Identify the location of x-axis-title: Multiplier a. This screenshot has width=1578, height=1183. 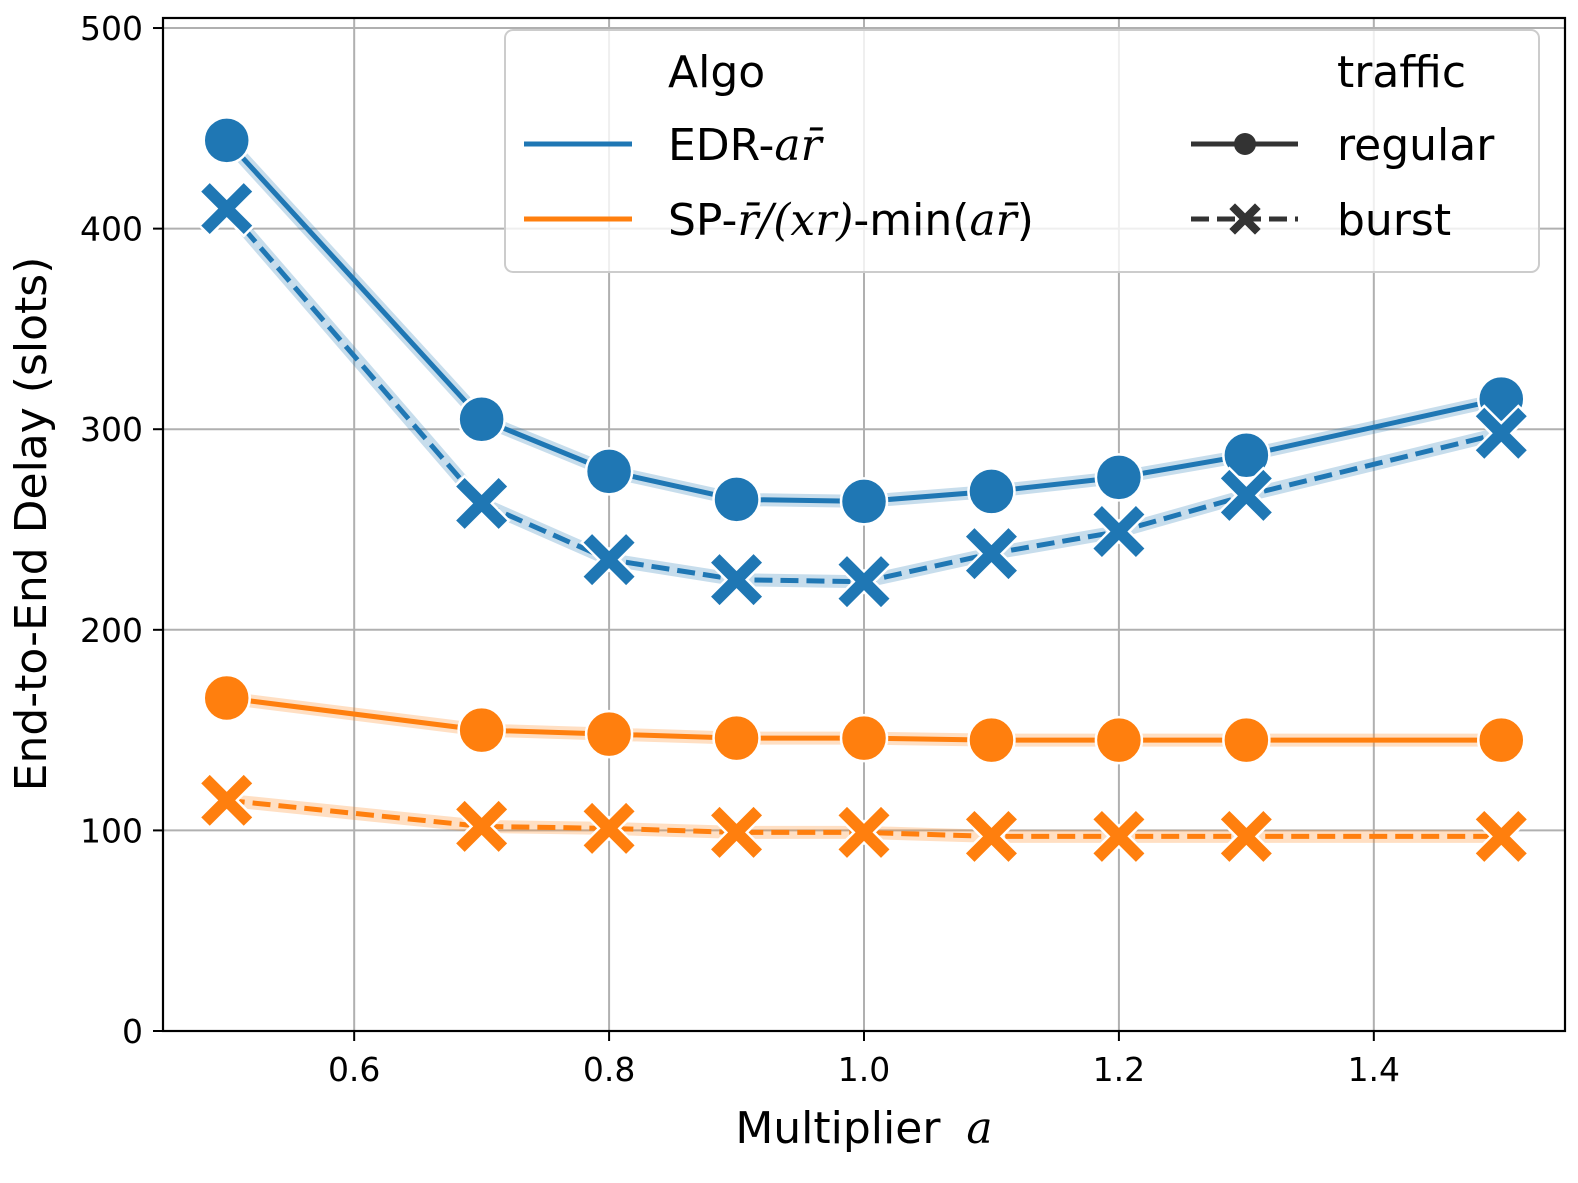
(863, 1128).